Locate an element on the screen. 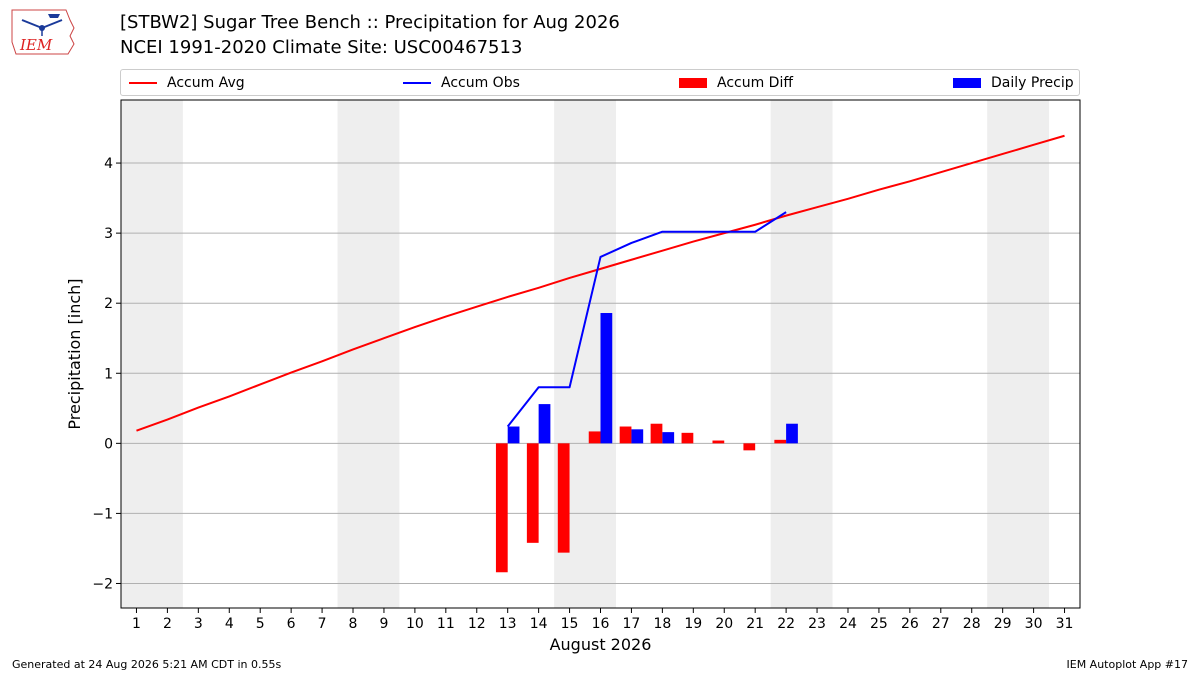 This screenshot has width=1200, height=675. x-tick-label: 4 is located at coordinates (229, 624).